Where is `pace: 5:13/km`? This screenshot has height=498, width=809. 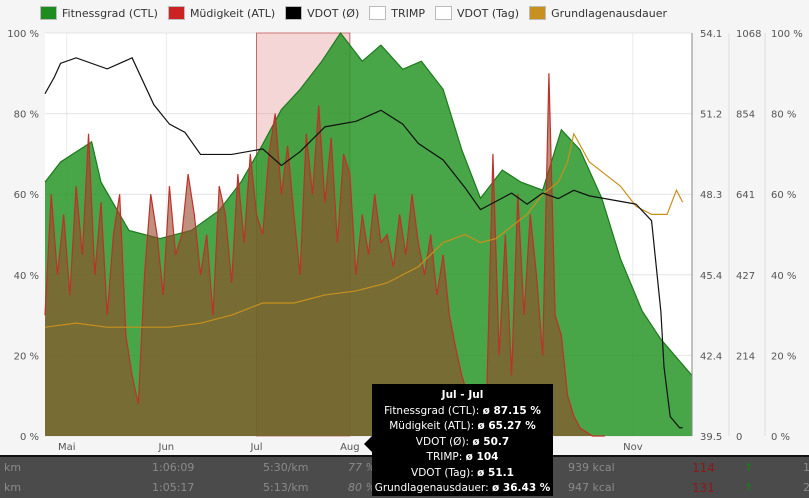
pace: 5:13/km is located at coordinates (286, 487).